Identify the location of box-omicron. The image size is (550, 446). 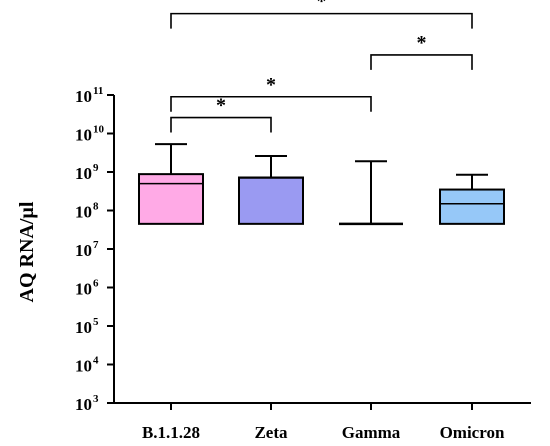
(472, 199).